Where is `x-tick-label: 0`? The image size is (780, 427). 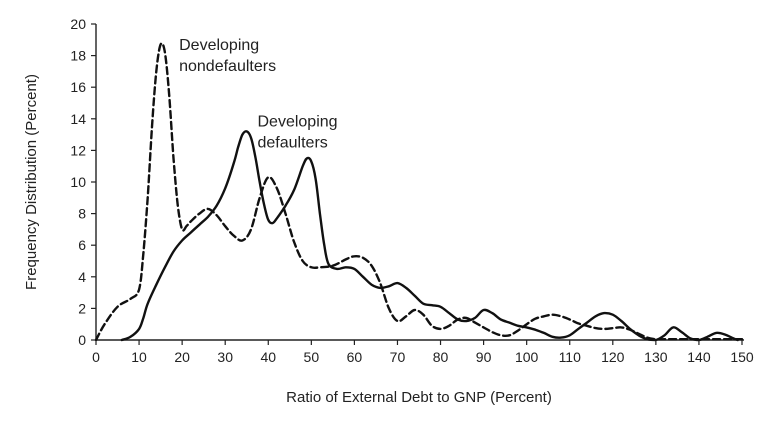
x-tick-label: 0 is located at coordinates (96, 357).